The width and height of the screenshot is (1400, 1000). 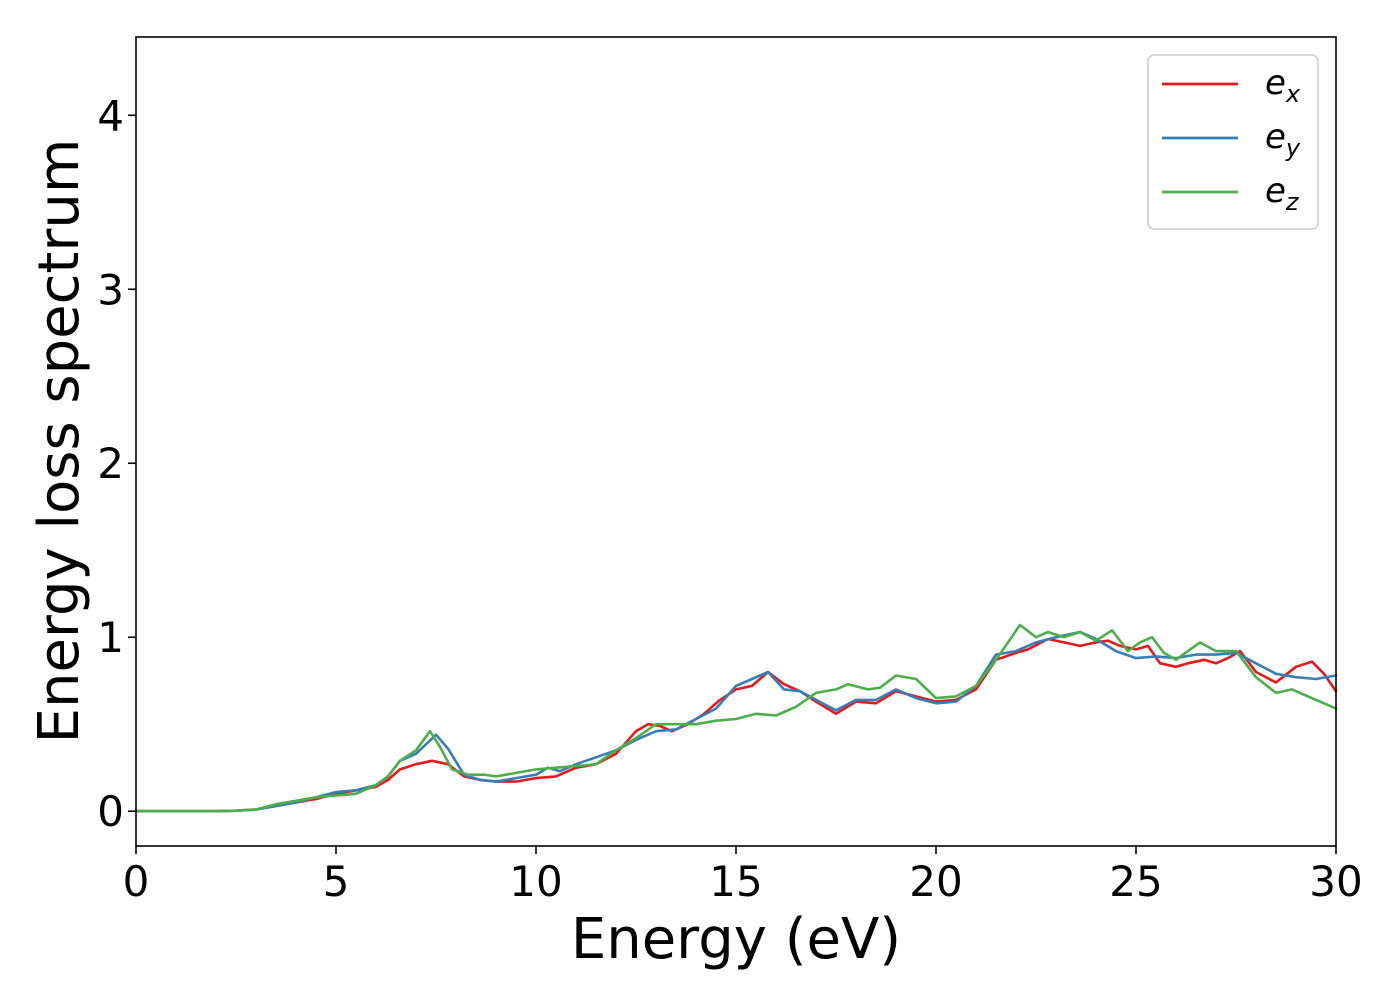 I want to click on x-tick-label: 30, so click(x=1335, y=881).